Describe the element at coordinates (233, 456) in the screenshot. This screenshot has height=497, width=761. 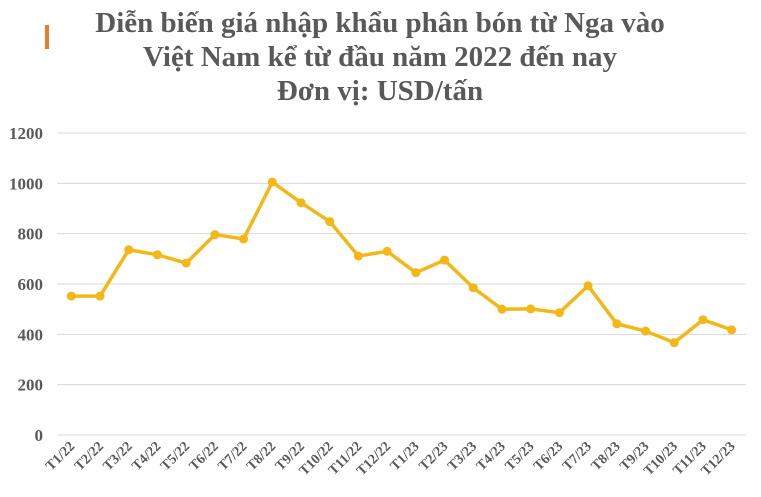
I see `x-tick-label: T7/22` at that location.